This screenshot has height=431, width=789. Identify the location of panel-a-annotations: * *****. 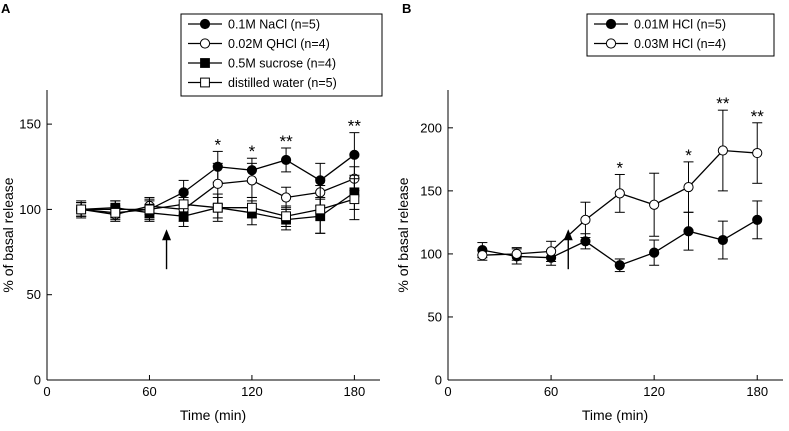
(287, 139).